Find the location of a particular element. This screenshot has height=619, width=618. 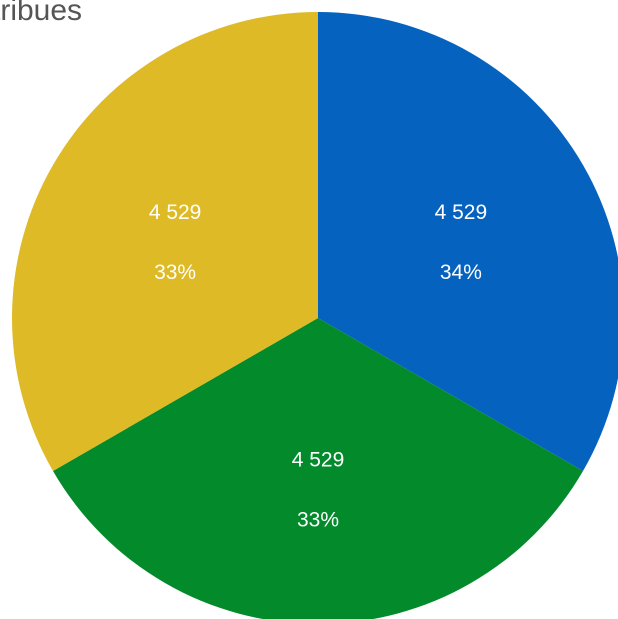

slice-value-label-1: 4 529 is located at coordinates (461, 212).